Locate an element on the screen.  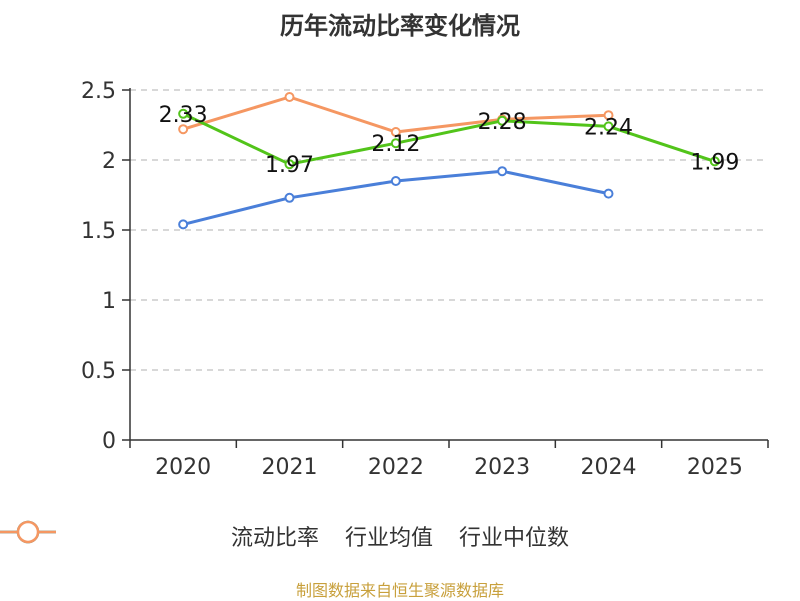
y-tick-label: 2 is located at coordinates (109, 161).